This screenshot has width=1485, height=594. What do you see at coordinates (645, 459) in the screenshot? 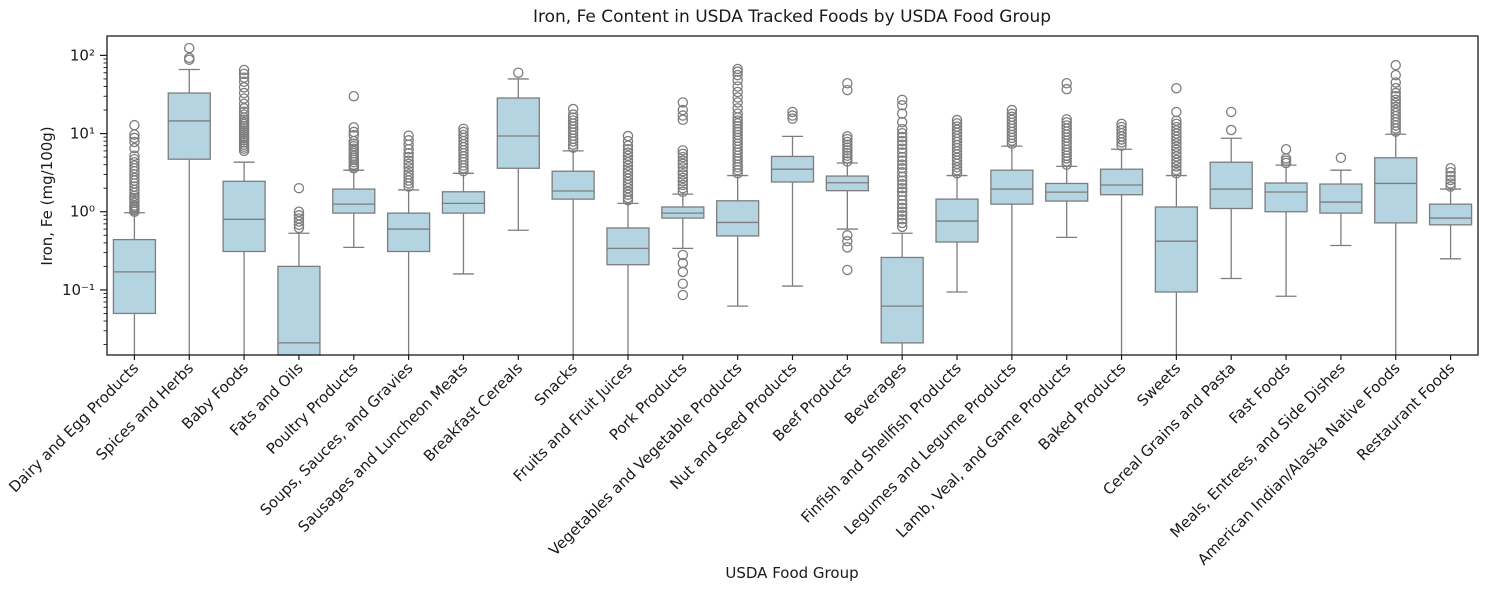
I see `x-tick-label: Vegetables and Vegetable Products` at bounding box center [645, 459].